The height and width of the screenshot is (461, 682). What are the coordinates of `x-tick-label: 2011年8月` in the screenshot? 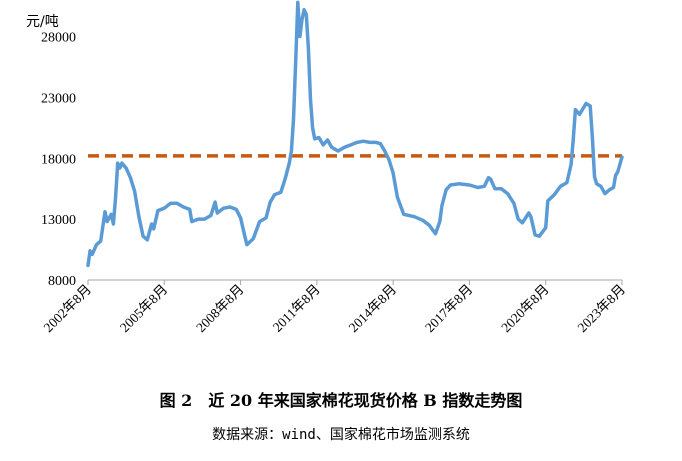 It's located at (296, 308).